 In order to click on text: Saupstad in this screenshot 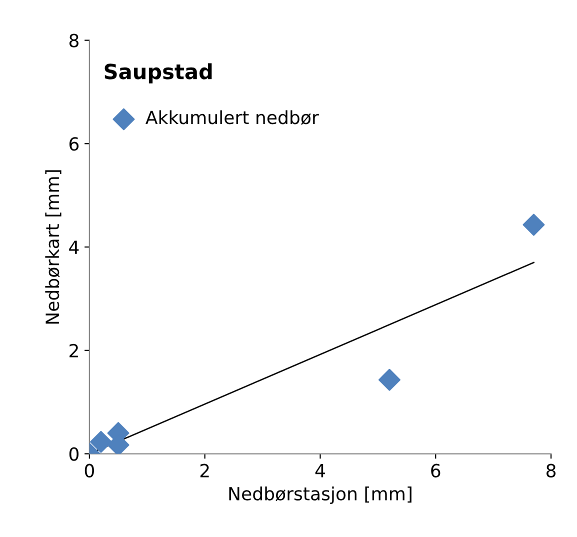, I will do `click(158, 73)`.